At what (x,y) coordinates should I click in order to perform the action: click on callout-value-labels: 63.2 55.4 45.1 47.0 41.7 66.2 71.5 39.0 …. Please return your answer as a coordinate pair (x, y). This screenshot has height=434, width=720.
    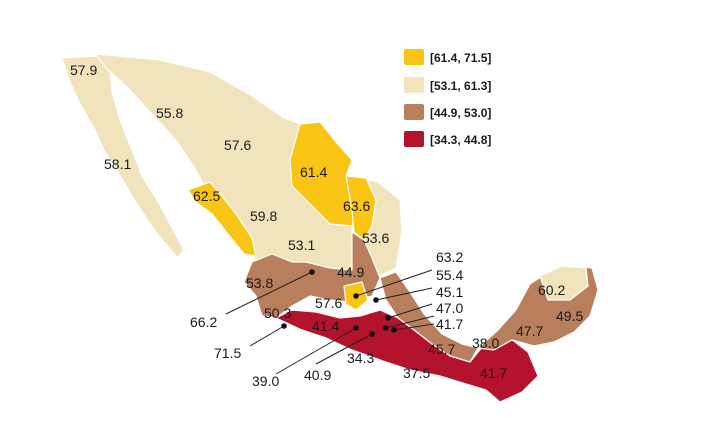
    Looking at the image, I should click on (326, 319).